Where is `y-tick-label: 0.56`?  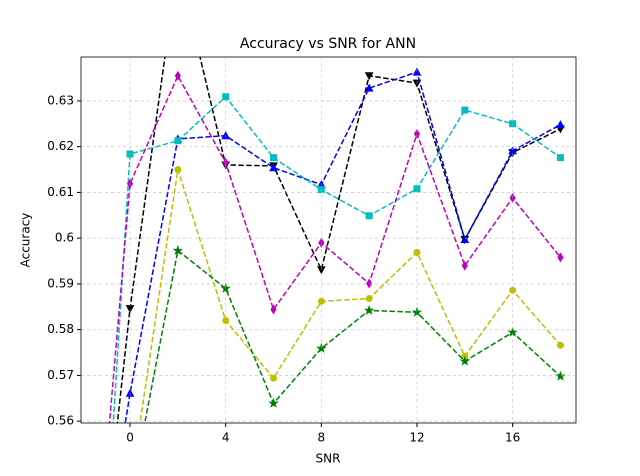 y-tick-label: 0.56 is located at coordinates (60, 421).